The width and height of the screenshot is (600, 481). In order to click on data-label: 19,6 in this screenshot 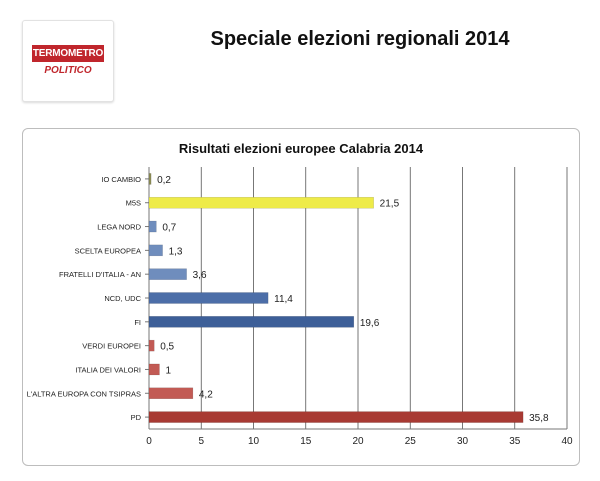, I will do `click(370, 323)`.